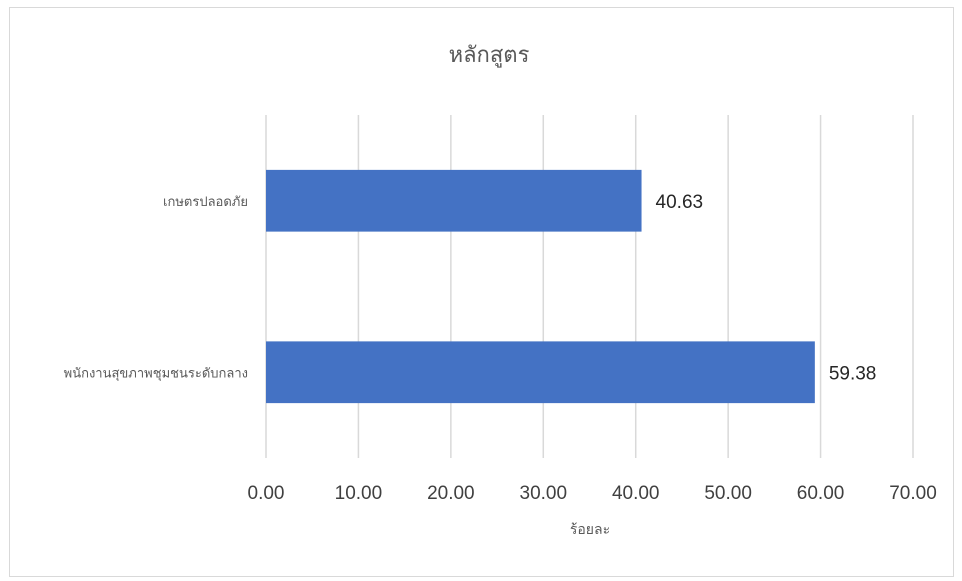  What do you see at coordinates (266, 493) in the screenshot?
I see `x-tick-label: 0.00` at bounding box center [266, 493].